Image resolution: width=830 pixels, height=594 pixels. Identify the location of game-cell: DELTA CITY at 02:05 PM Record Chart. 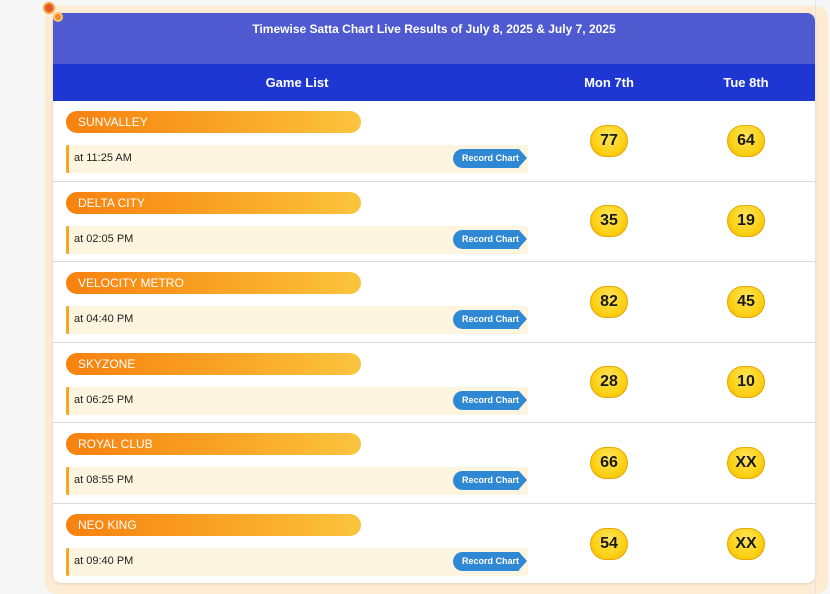
(297, 222).